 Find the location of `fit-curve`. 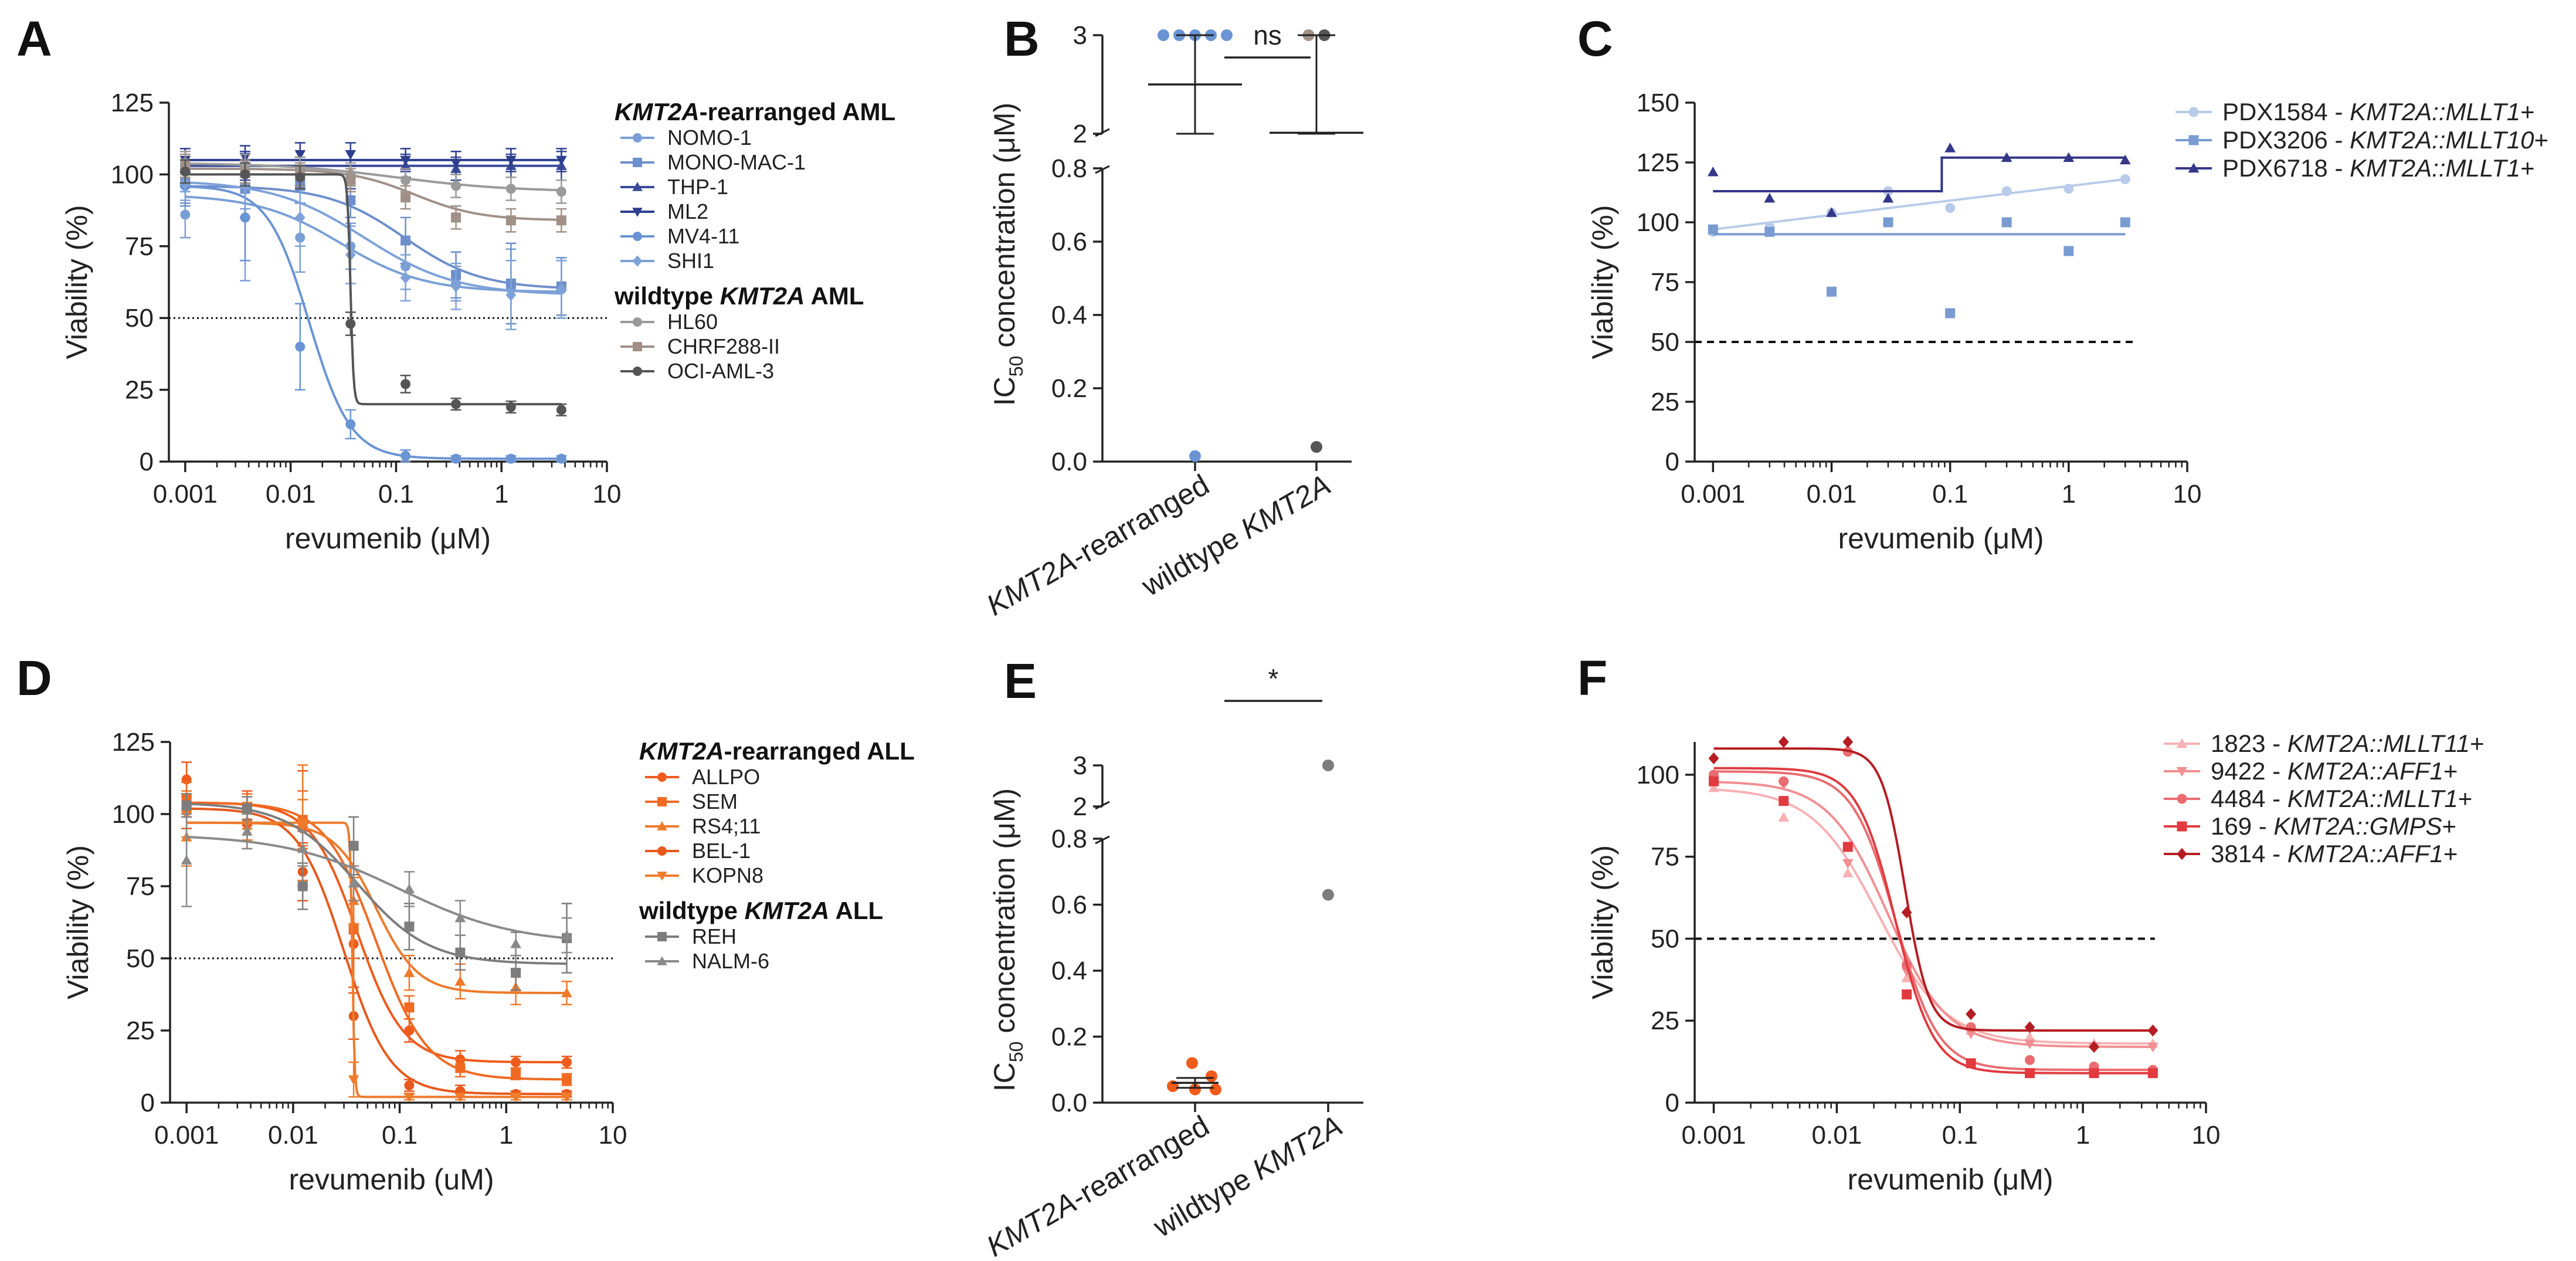

fit-curve is located at coordinates (373, 322).